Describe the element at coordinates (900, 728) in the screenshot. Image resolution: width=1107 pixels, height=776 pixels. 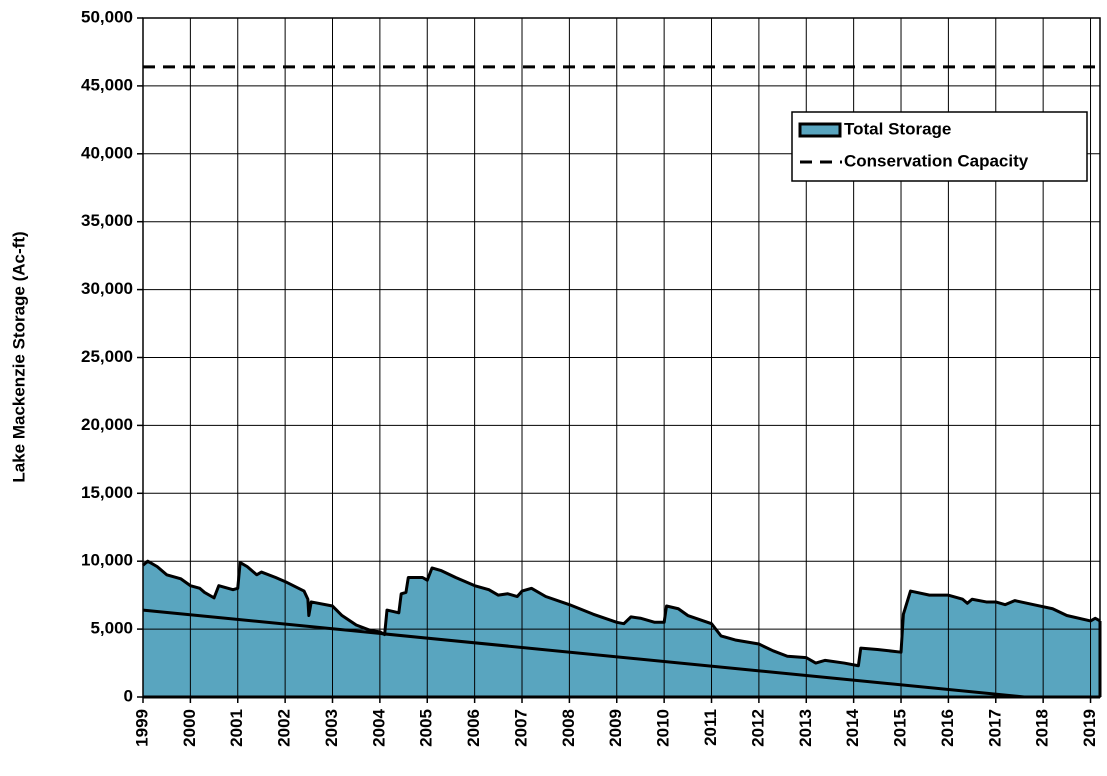
I see `x-tick-label: 2015` at that location.